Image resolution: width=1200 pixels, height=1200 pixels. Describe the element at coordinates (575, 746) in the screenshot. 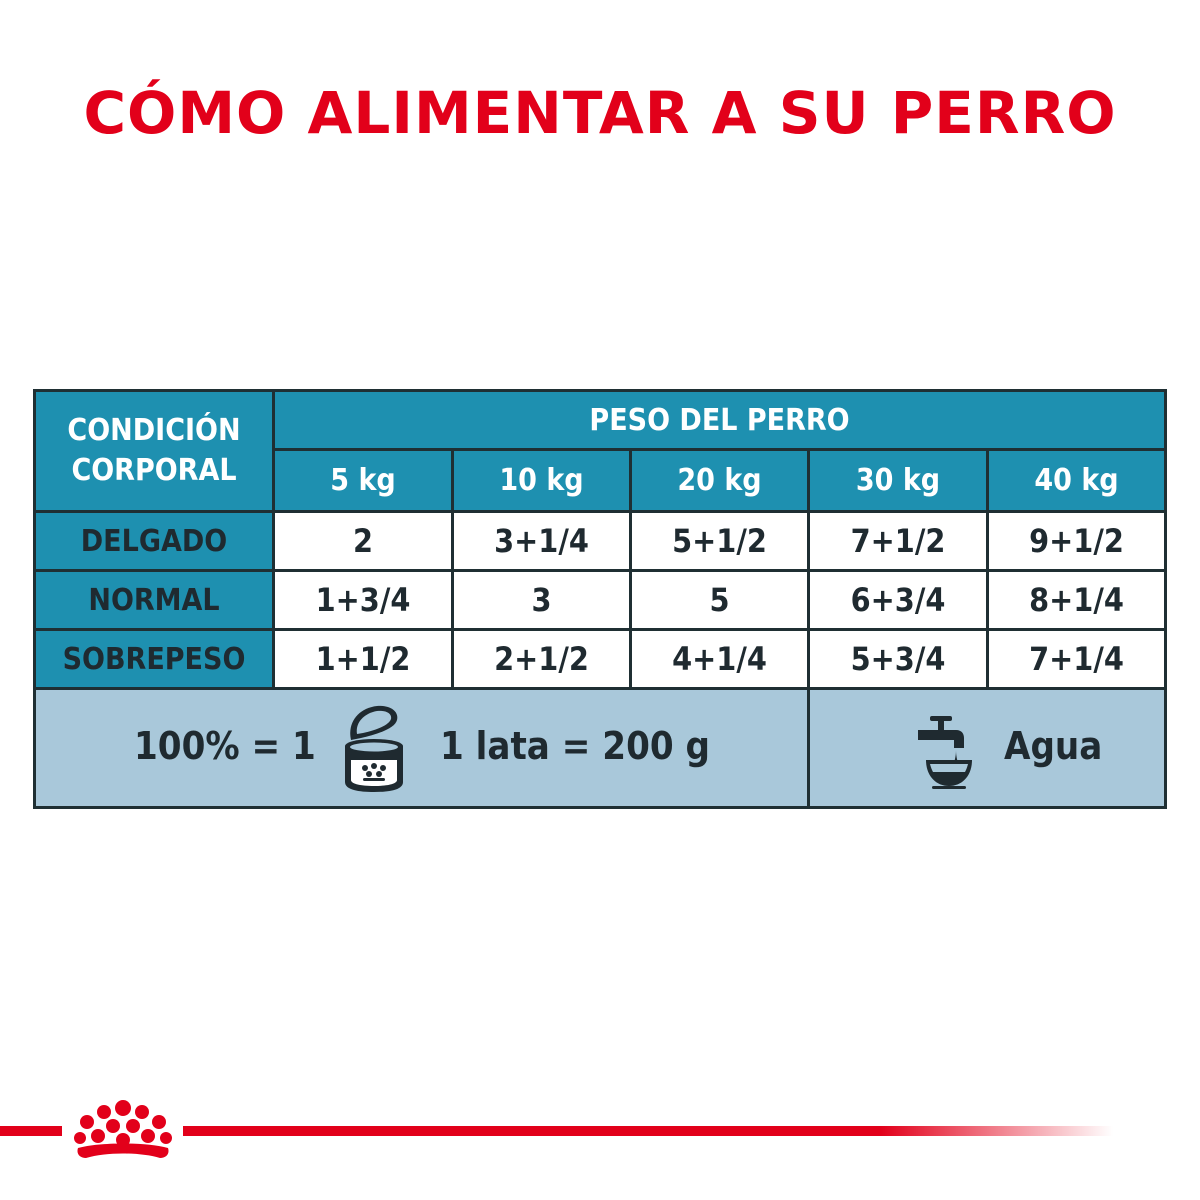

I see `can-weight-text: 1 lata = 200 g` at that location.